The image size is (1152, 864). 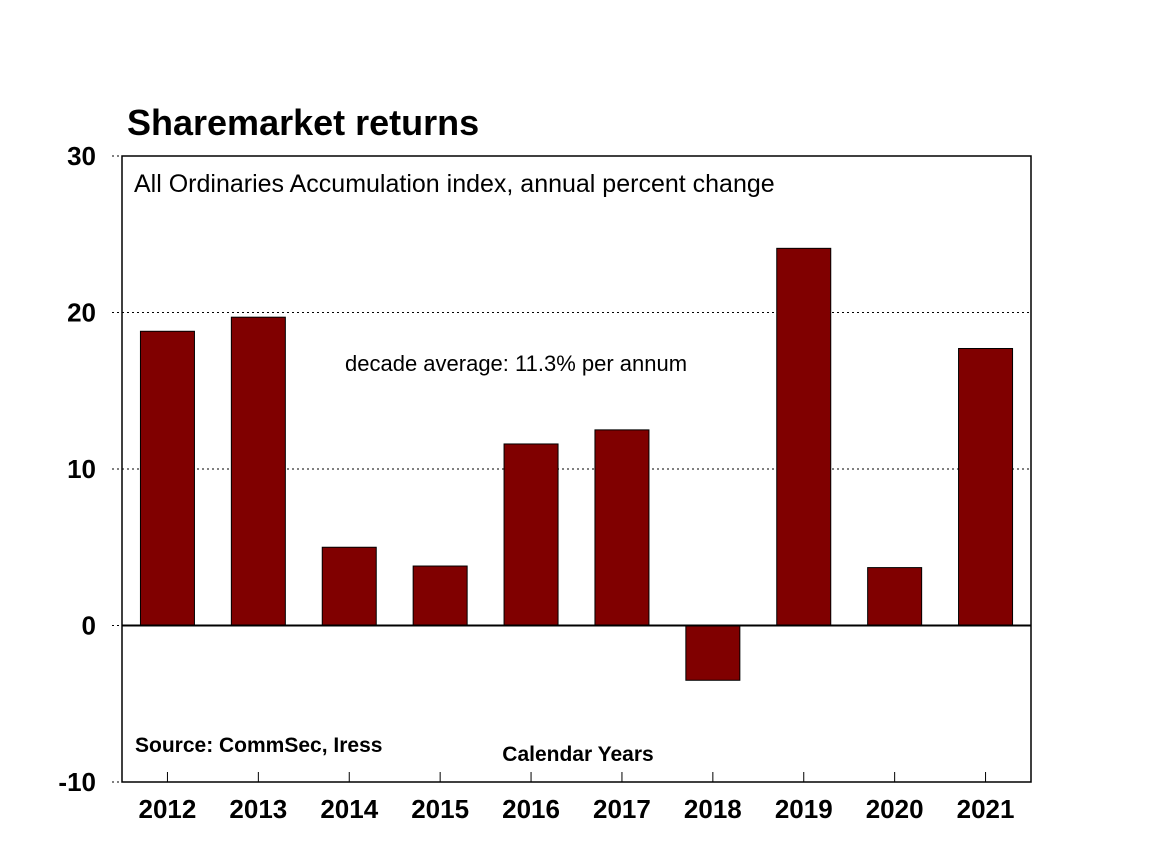 What do you see at coordinates (804, 809) in the screenshot?
I see `x-tick-label-2019: 2019` at bounding box center [804, 809].